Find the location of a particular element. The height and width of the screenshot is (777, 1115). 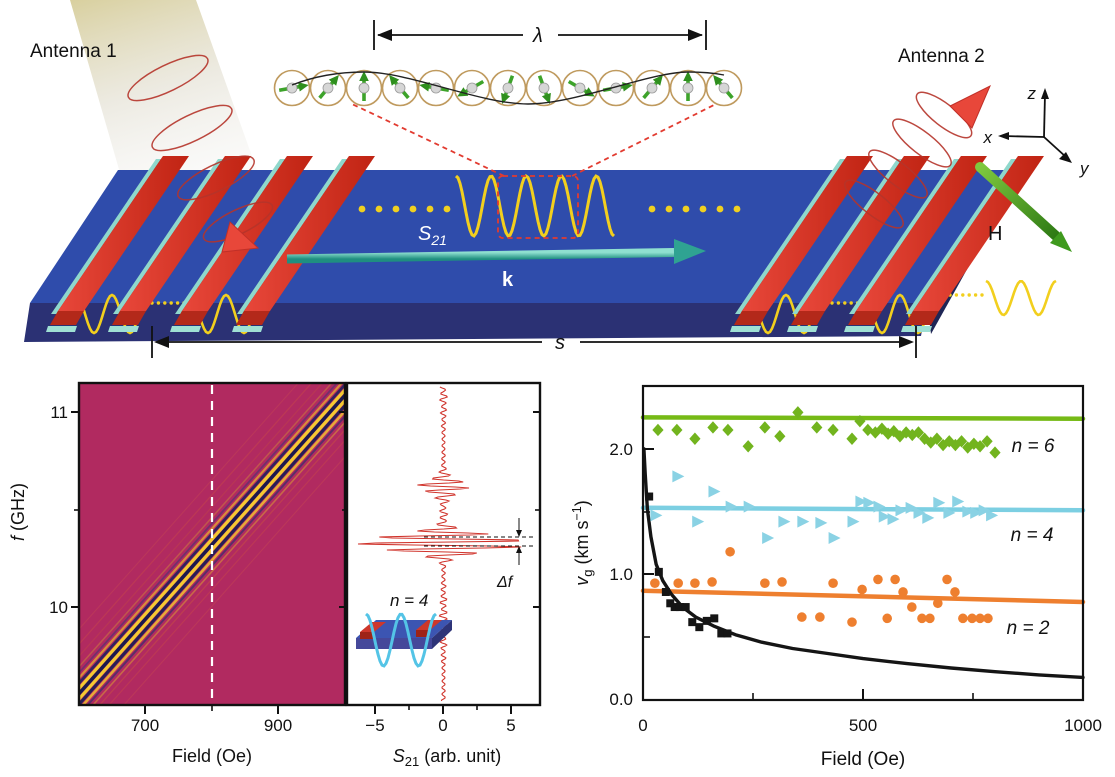

antenna2-label: Antenna 2 is located at coordinates (941, 56).